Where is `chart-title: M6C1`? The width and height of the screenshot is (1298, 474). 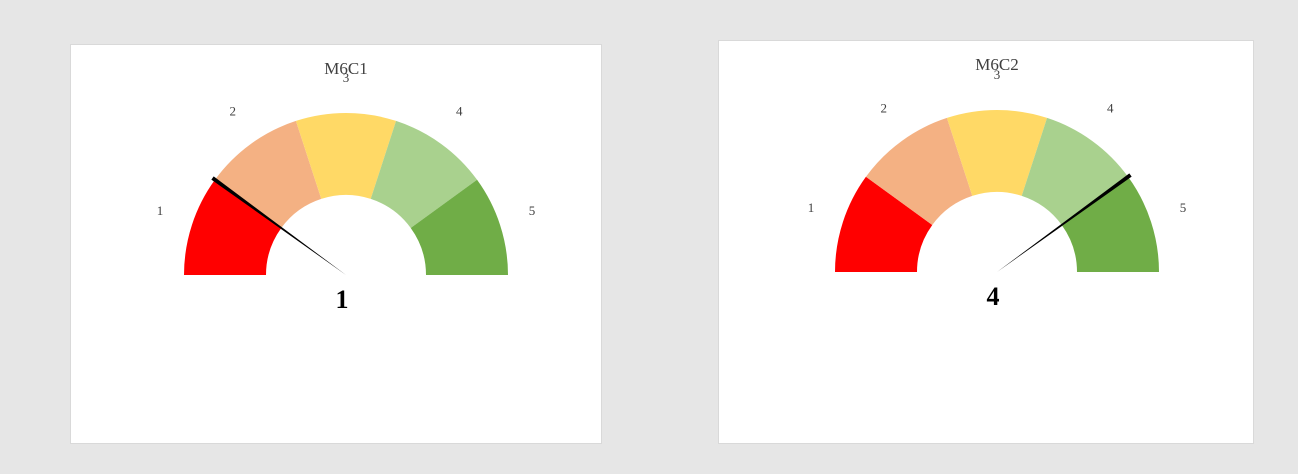
chart-title: M6C1 is located at coordinates (345, 68).